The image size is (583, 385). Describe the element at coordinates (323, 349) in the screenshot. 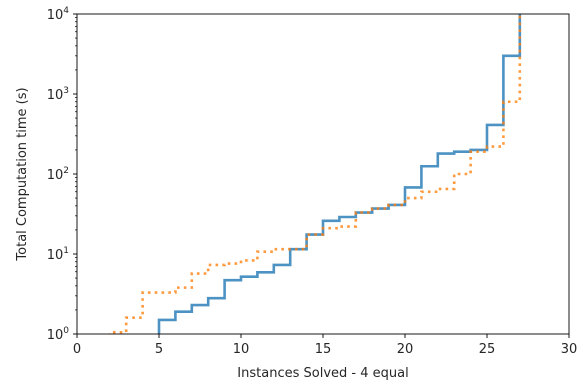

I see `x-tick-label: 15` at that location.